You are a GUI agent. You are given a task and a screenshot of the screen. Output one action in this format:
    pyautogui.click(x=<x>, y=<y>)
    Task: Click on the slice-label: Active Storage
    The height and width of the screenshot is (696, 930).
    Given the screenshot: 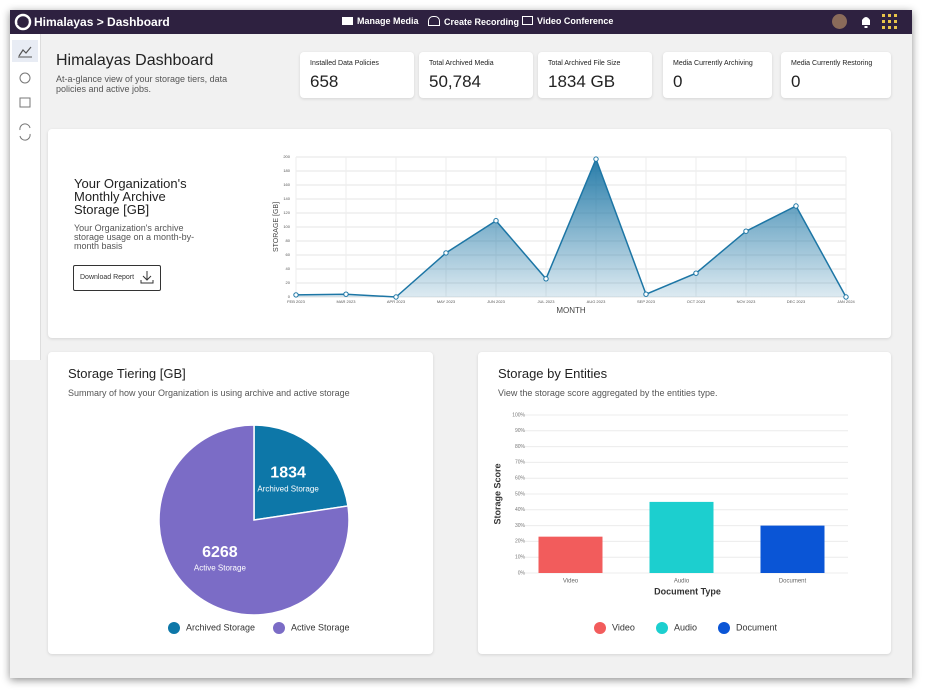 What is the action you would take?
    pyautogui.click(x=220, y=568)
    